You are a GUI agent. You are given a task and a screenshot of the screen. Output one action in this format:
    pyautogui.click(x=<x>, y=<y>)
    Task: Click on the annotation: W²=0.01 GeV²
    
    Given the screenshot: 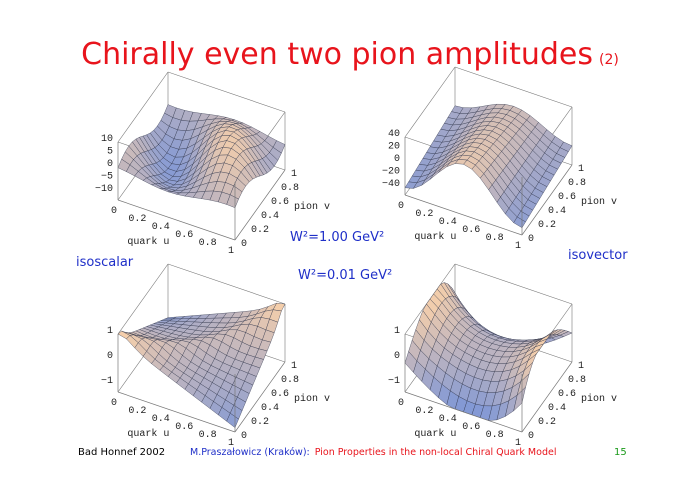 What is the action you would take?
    pyautogui.click(x=345, y=275)
    